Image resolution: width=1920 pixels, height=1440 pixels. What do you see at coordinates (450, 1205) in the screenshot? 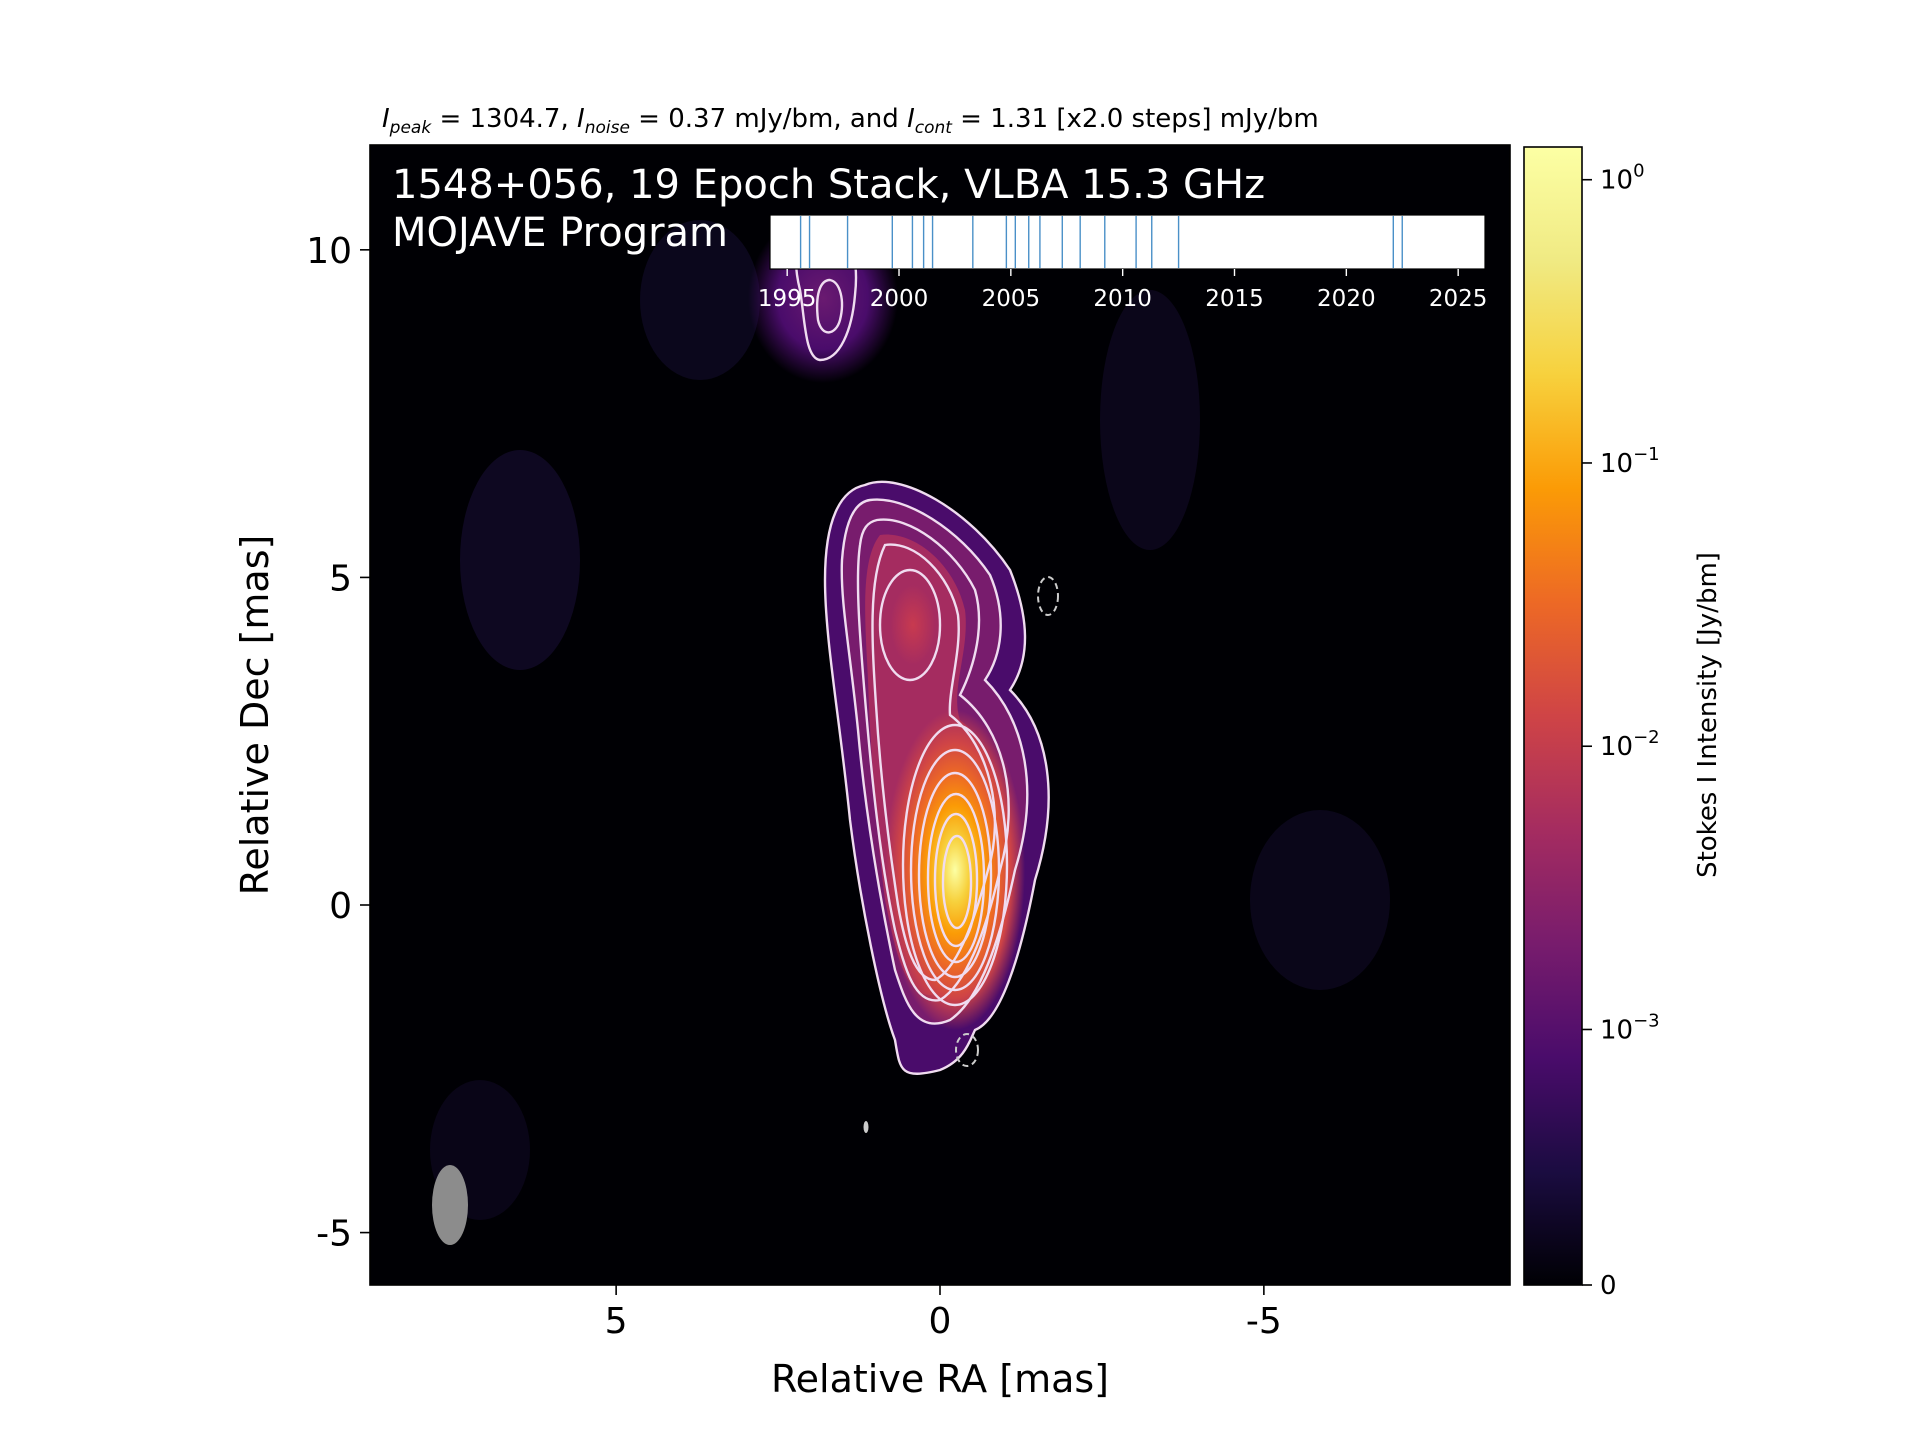
I see `beam-ellipse` at bounding box center [450, 1205].